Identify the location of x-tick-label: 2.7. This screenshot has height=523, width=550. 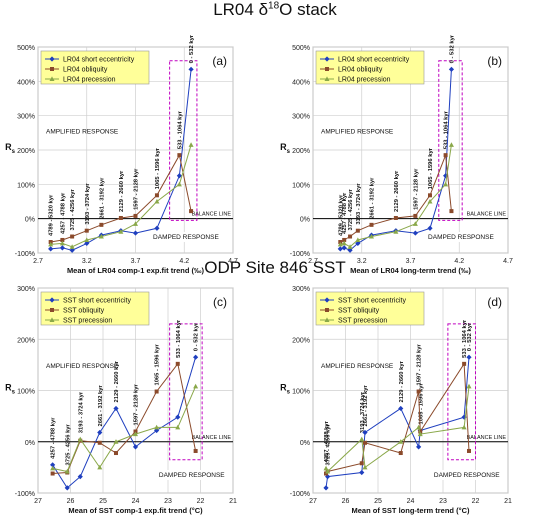
(313, 261).